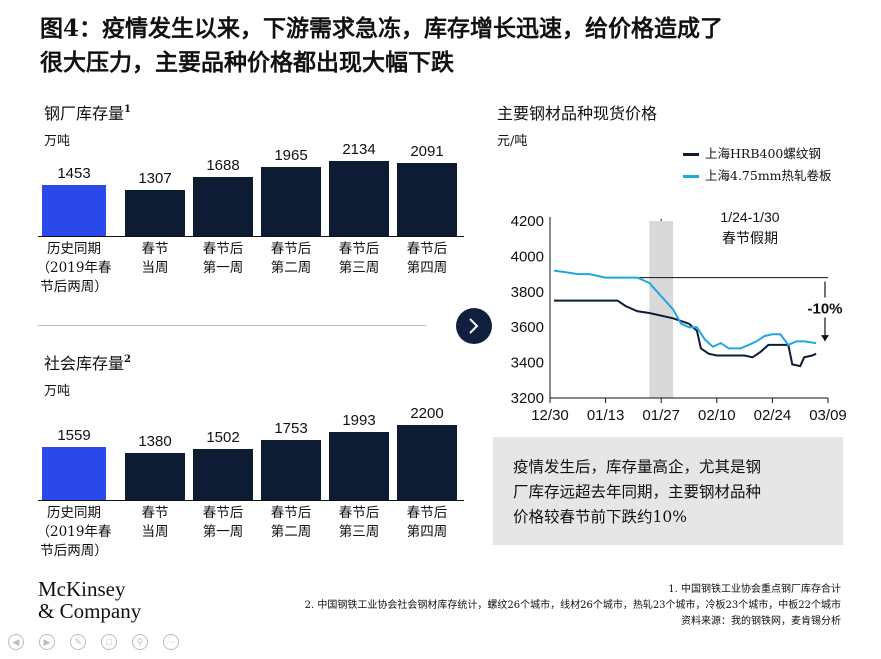 This screenshot has width=881, height=659. I want to click on next-arrow-button, so click(474, 326).